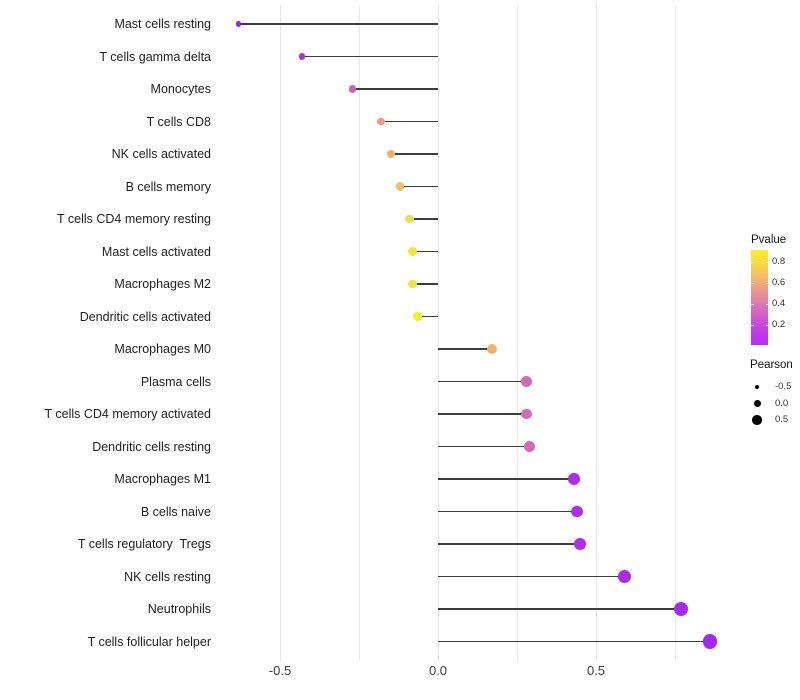  Describe the element at coordinates (162, 349) in the screenshot. I see `category-label: Macrophages M0` at that location.